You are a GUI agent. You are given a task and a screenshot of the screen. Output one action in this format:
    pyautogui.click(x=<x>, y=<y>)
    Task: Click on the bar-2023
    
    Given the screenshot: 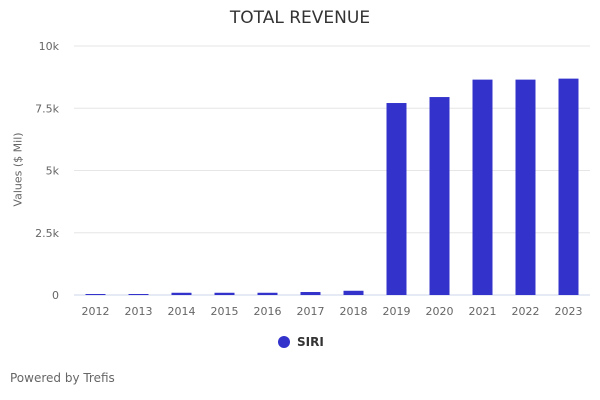 What is the action you would take?
    pyautogui.click(x=568, y=186)
    